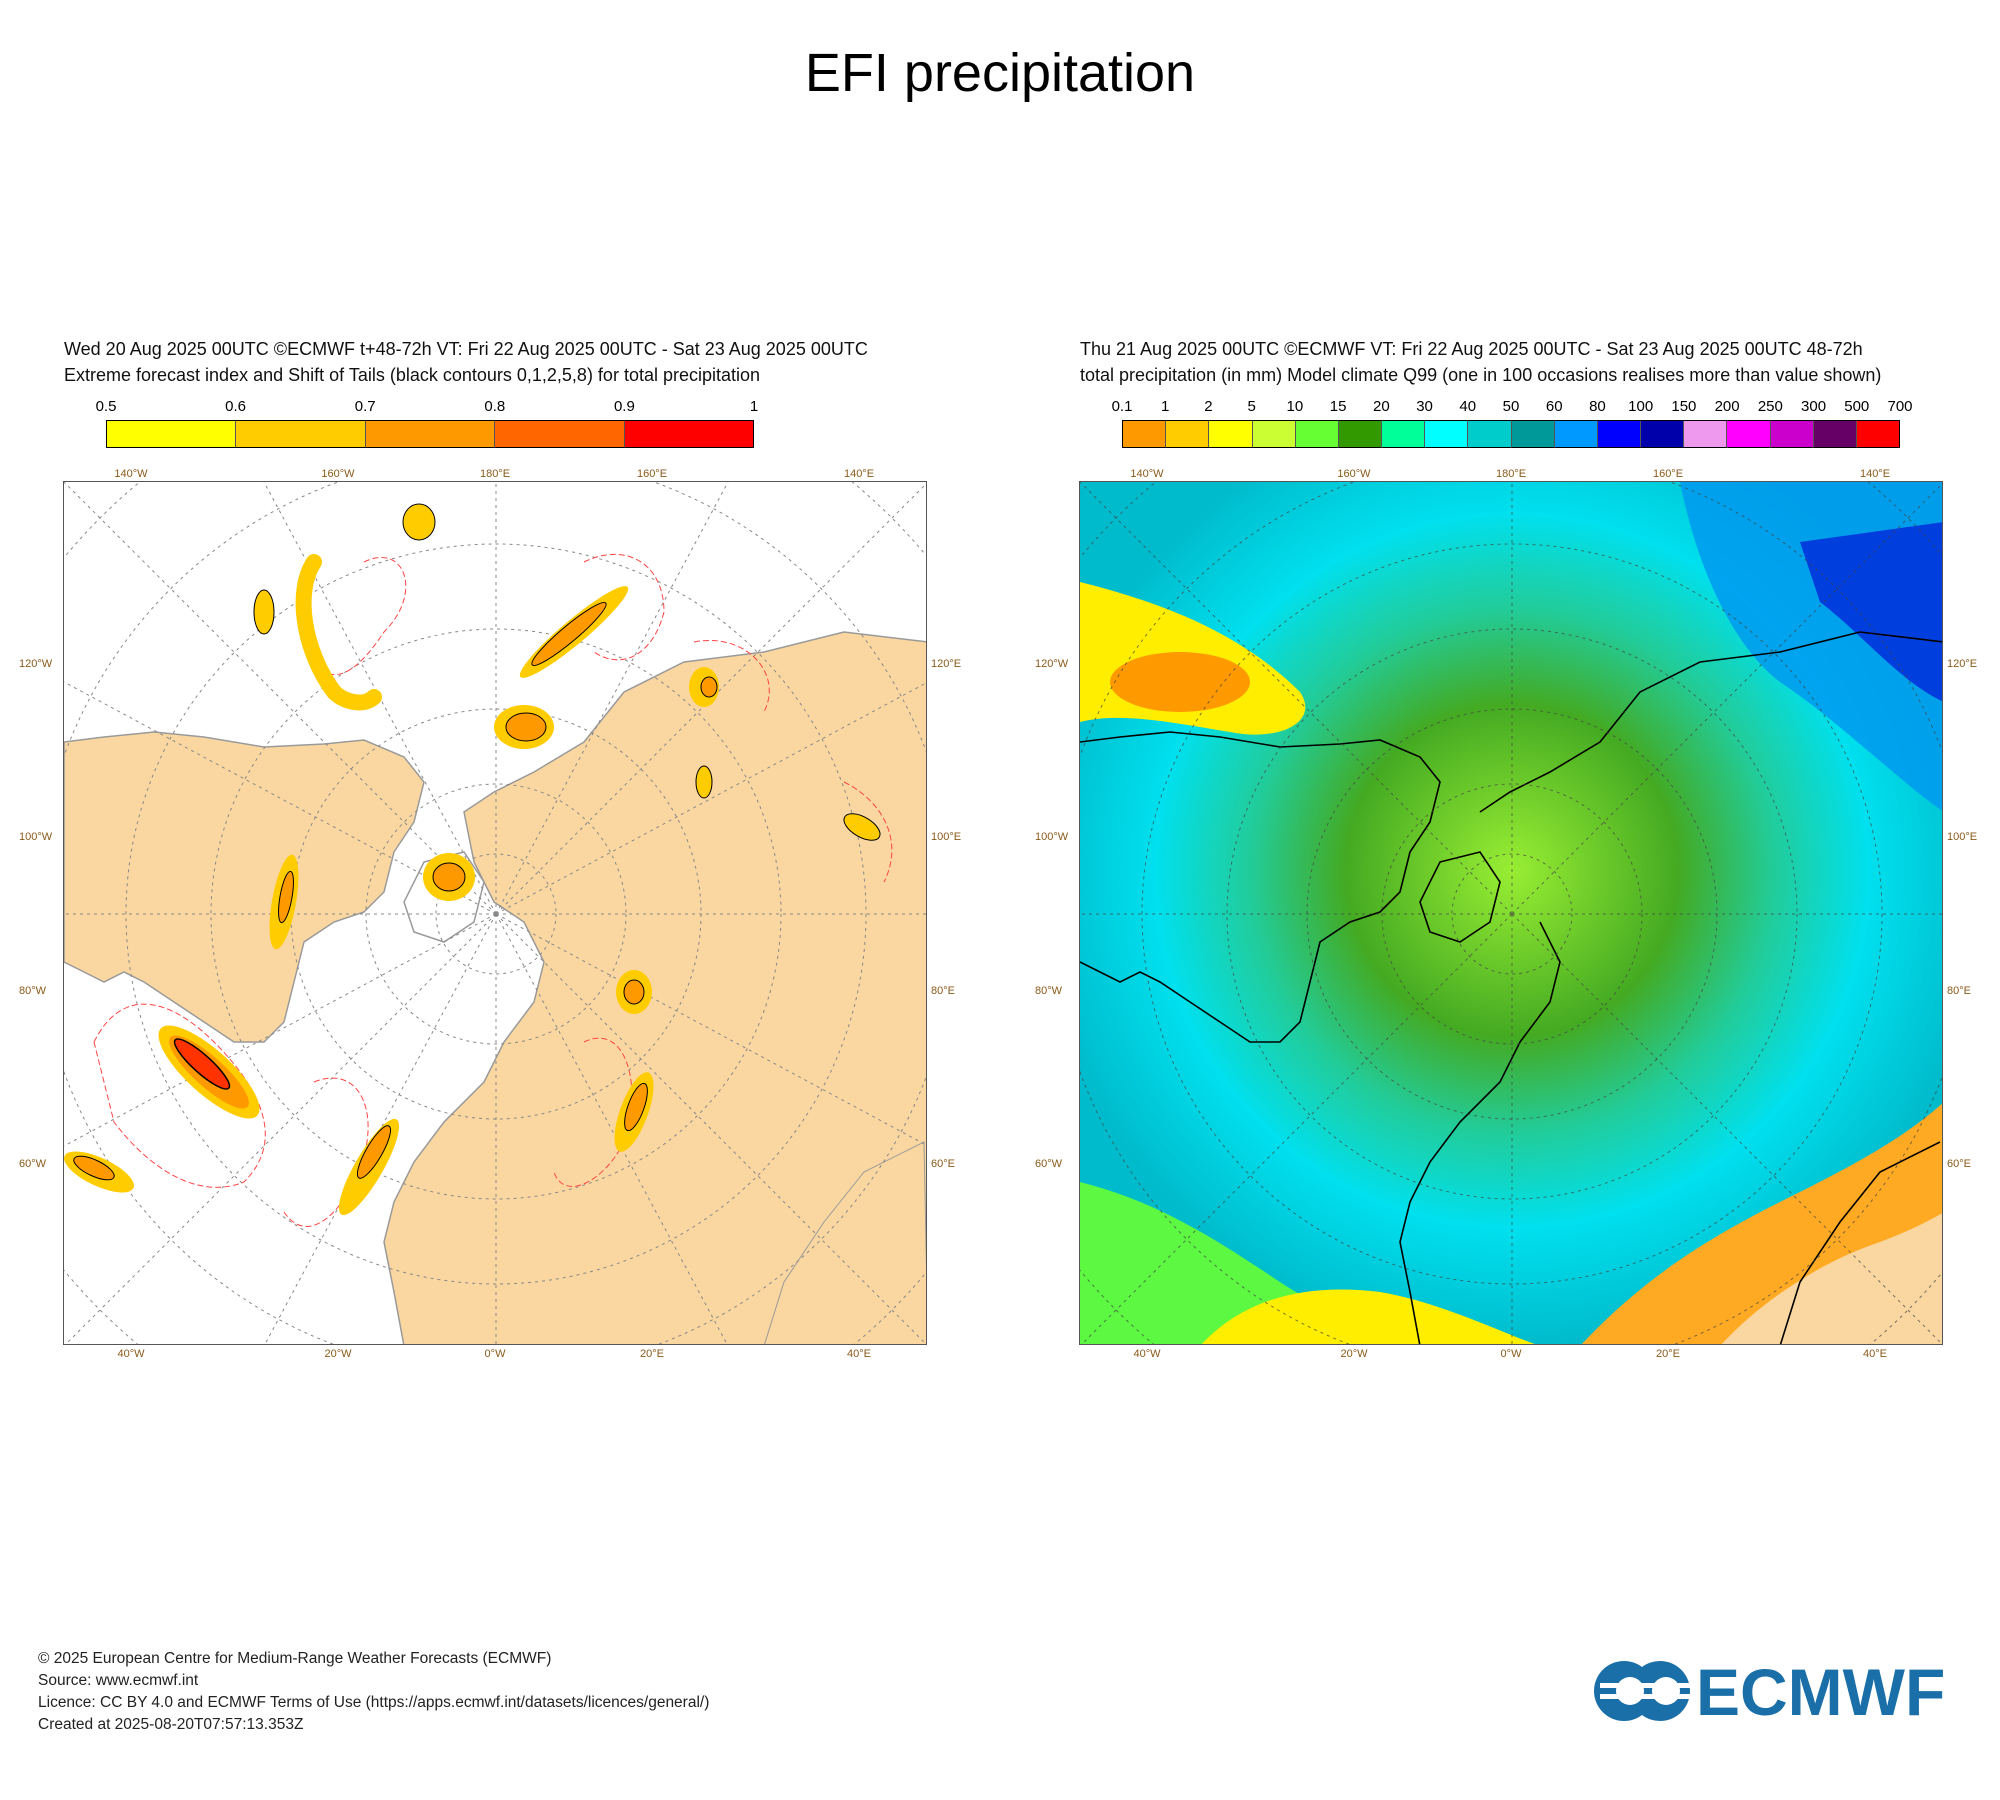 The height and width of the screenshot is (1800, 2000). Describe the element at coordinates (1354, 1354) in the screenshot. I see `axis-label-bottom: 20°W` at that location.